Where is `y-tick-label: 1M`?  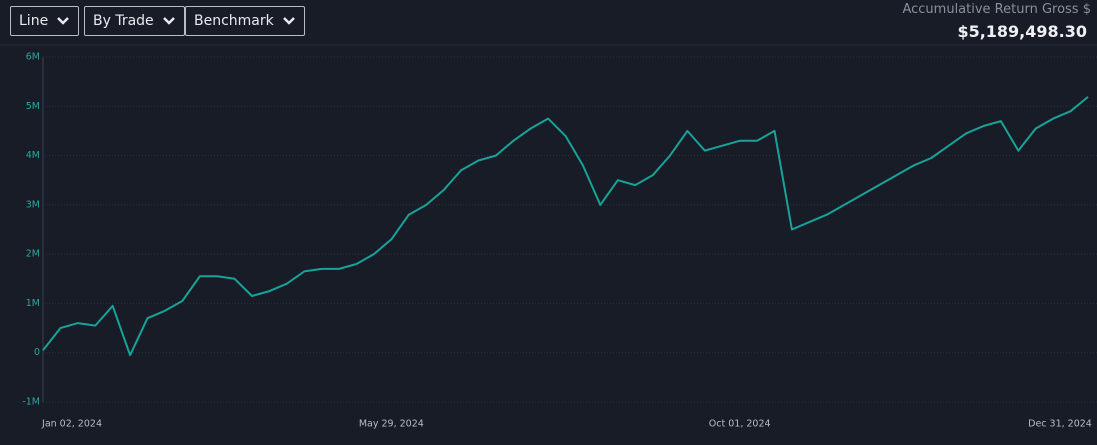 y-tick-label: 1M is located at coordinates (33, 303).